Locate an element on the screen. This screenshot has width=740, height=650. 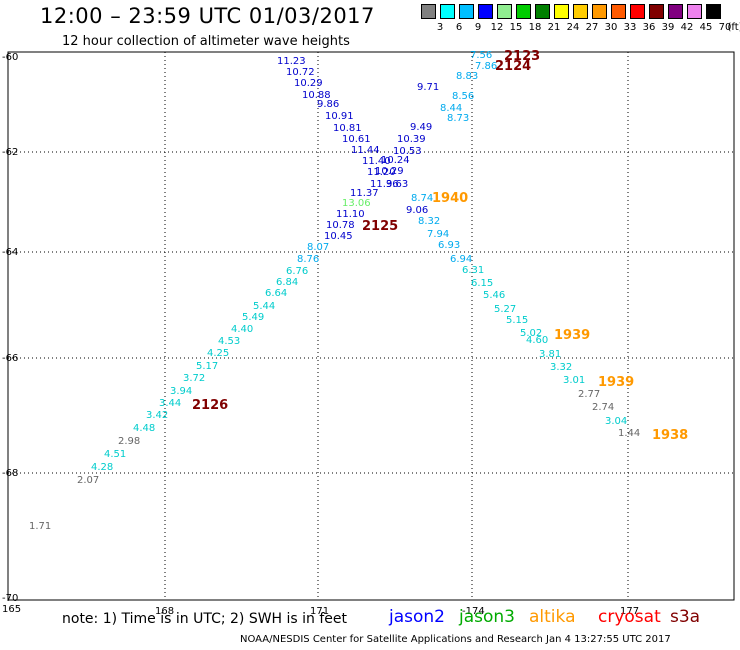
wave-height-label: 9.06 is located at coordinates (417, 210).